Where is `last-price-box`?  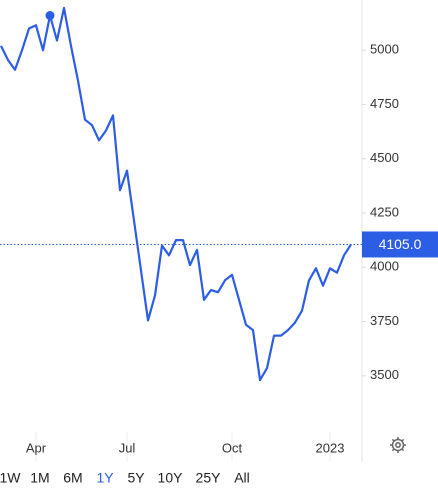 last-price-box is located at coordinates (400, 244).